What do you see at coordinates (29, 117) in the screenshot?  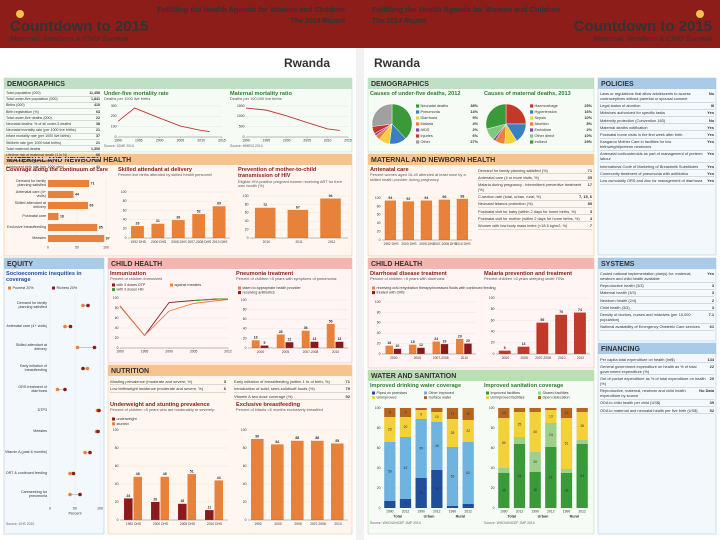 I see `row-label: Total under-five deaths (000)` at bounding box center [29, 117].